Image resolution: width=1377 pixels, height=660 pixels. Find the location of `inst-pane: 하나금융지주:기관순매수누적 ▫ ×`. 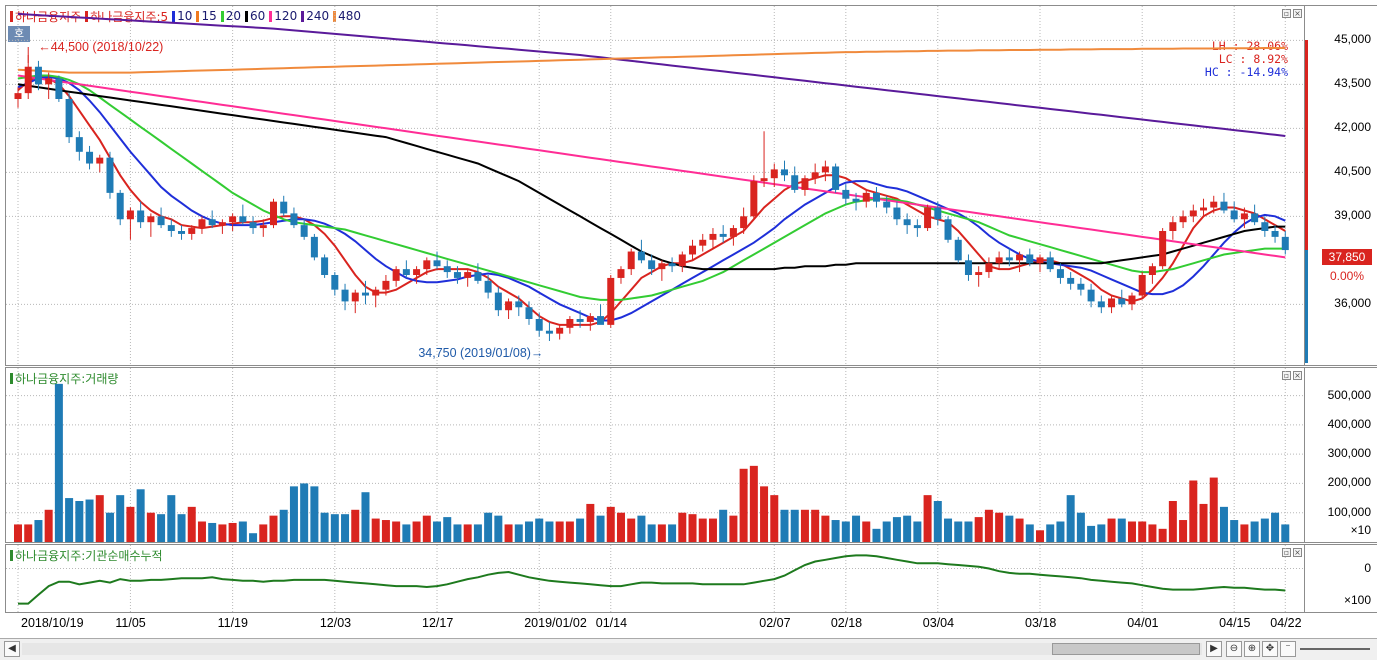

inst-pane: 하나금융지주:기관순매수누적 ▫ × is located at coordinates (655, 578).